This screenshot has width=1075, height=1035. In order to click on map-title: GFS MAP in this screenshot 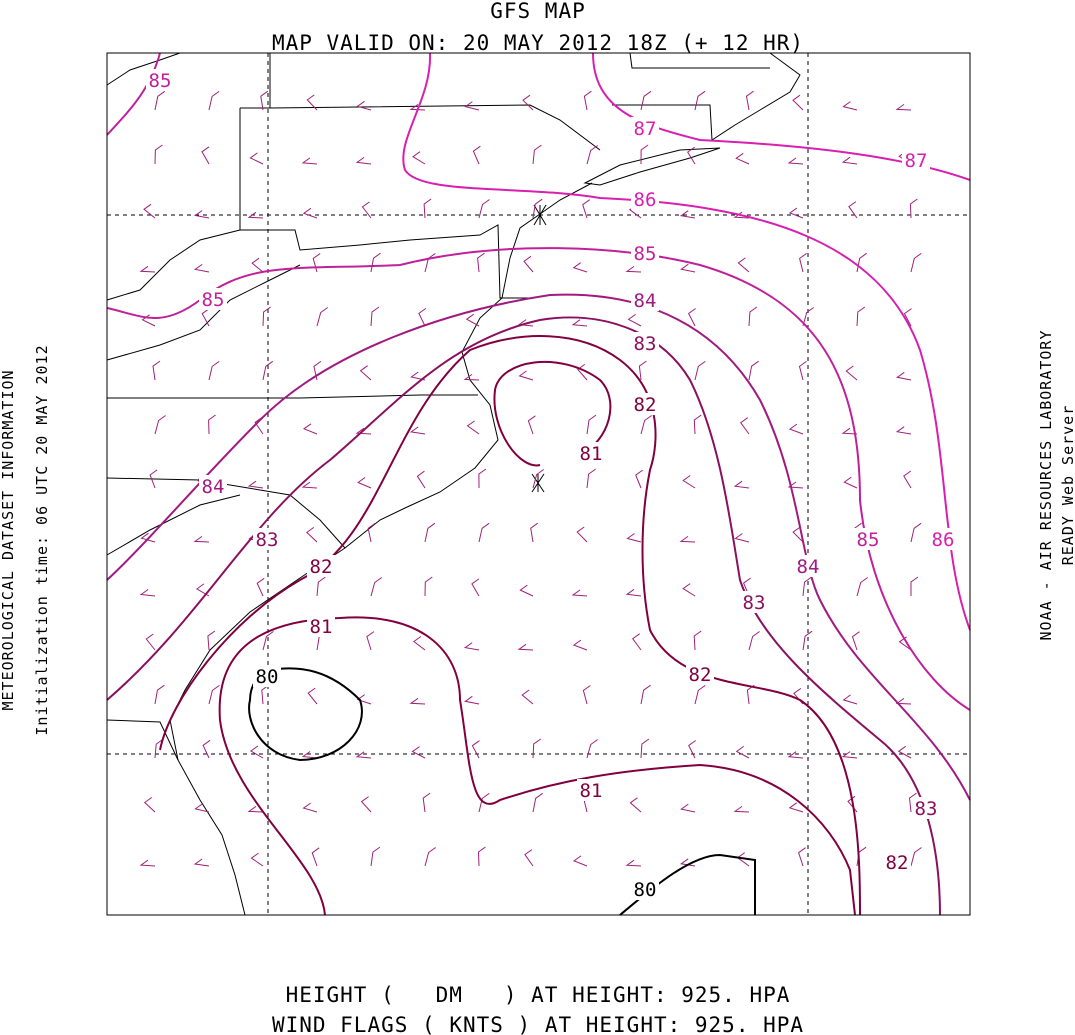, I will do `click(538, 11)`.